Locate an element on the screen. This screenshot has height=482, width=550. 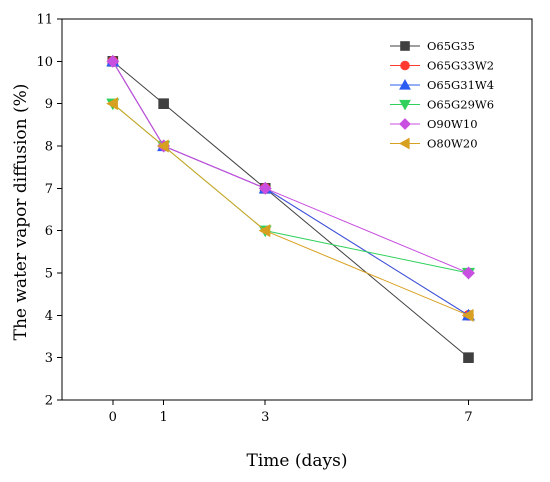
y-tick-label: 10 is located at coordinates (44, 62).